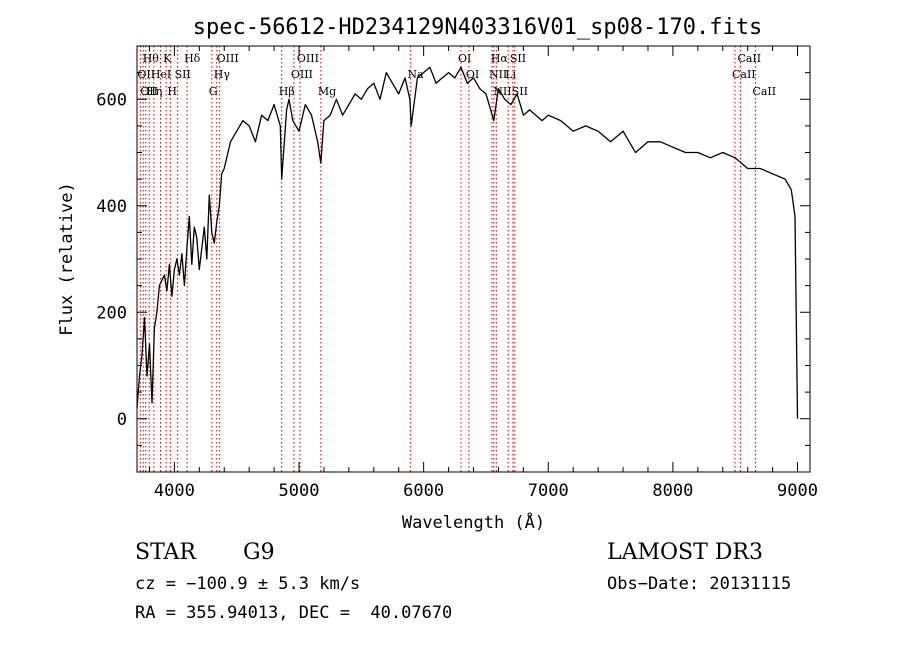  Describe the element at coordinates (699, 584) in the screenshot. I see `observation-date: Obs−Date: 20131115` at that location.